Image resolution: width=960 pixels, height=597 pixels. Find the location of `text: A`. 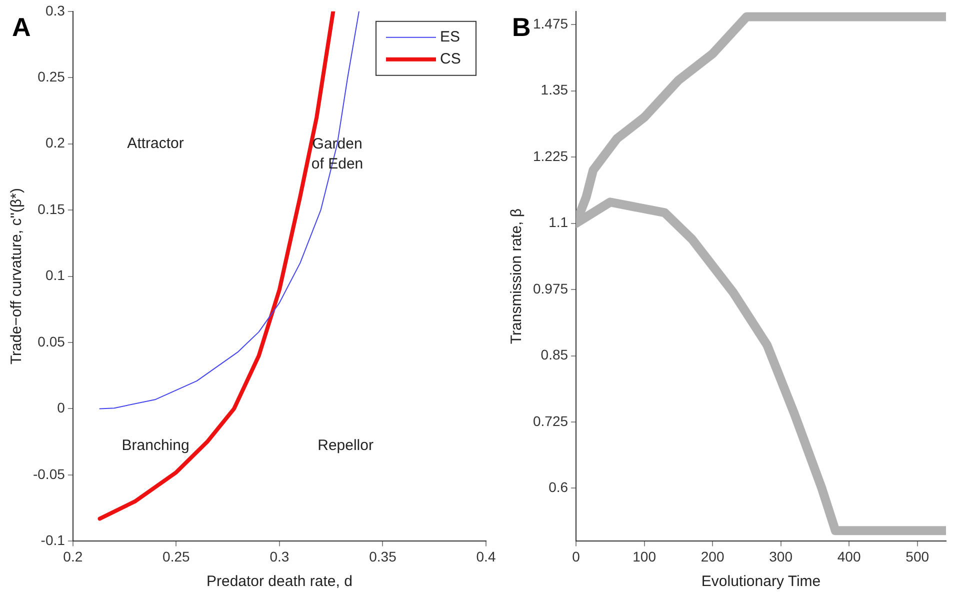

text: A is located at coordinates (21, 27).